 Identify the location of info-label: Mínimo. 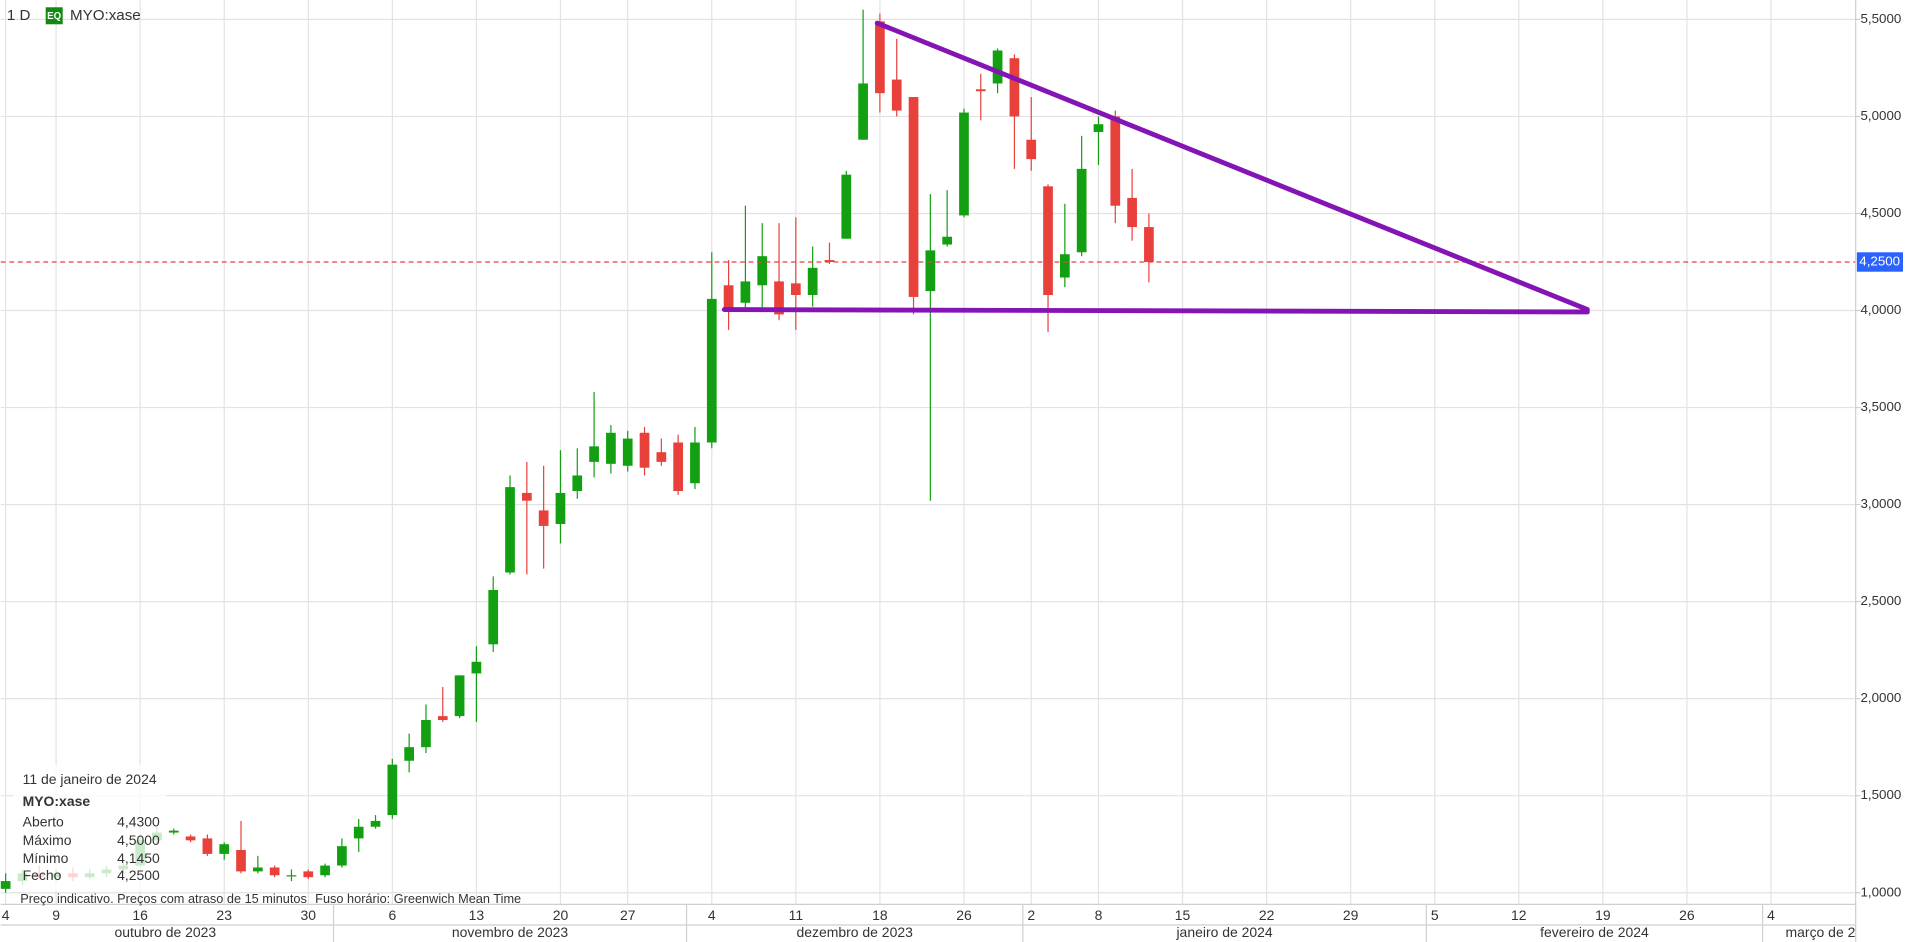
(46, 858).